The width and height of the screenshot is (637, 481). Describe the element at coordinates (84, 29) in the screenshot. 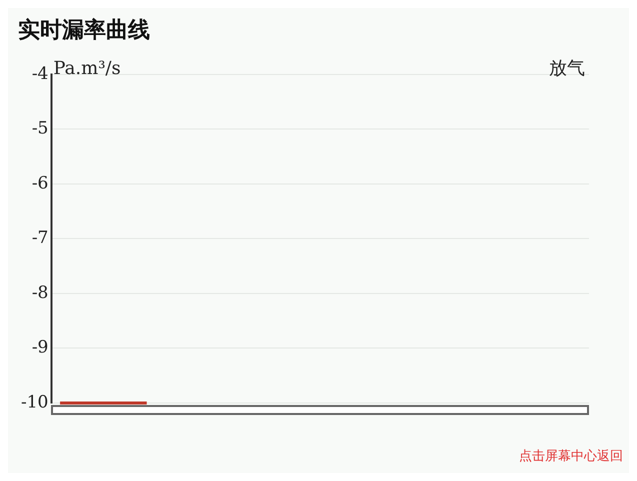

I see `chart-title: 实时漏率曲线` at that location.